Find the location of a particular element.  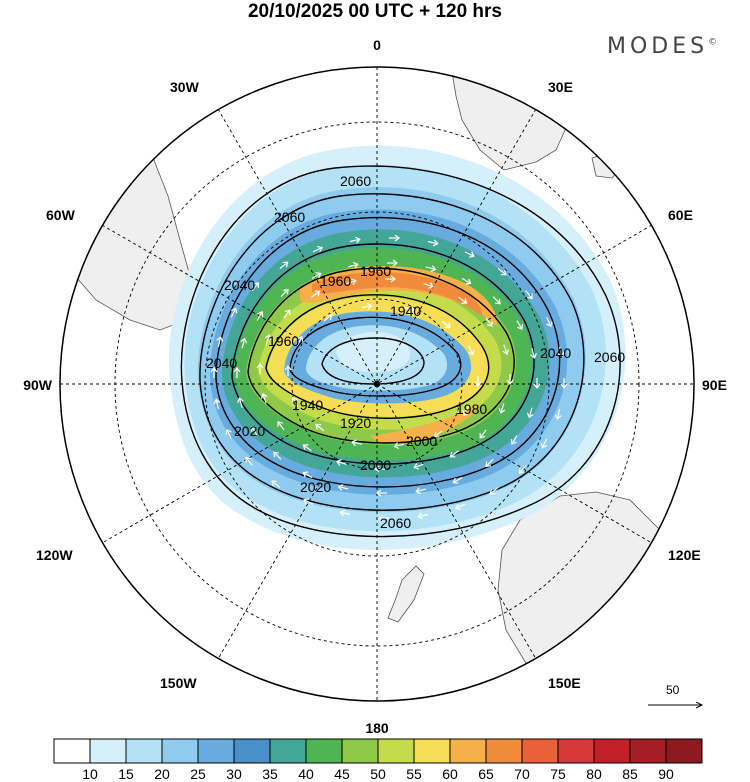

longitude-label-0: 0 is located at coordinates (377, 45).